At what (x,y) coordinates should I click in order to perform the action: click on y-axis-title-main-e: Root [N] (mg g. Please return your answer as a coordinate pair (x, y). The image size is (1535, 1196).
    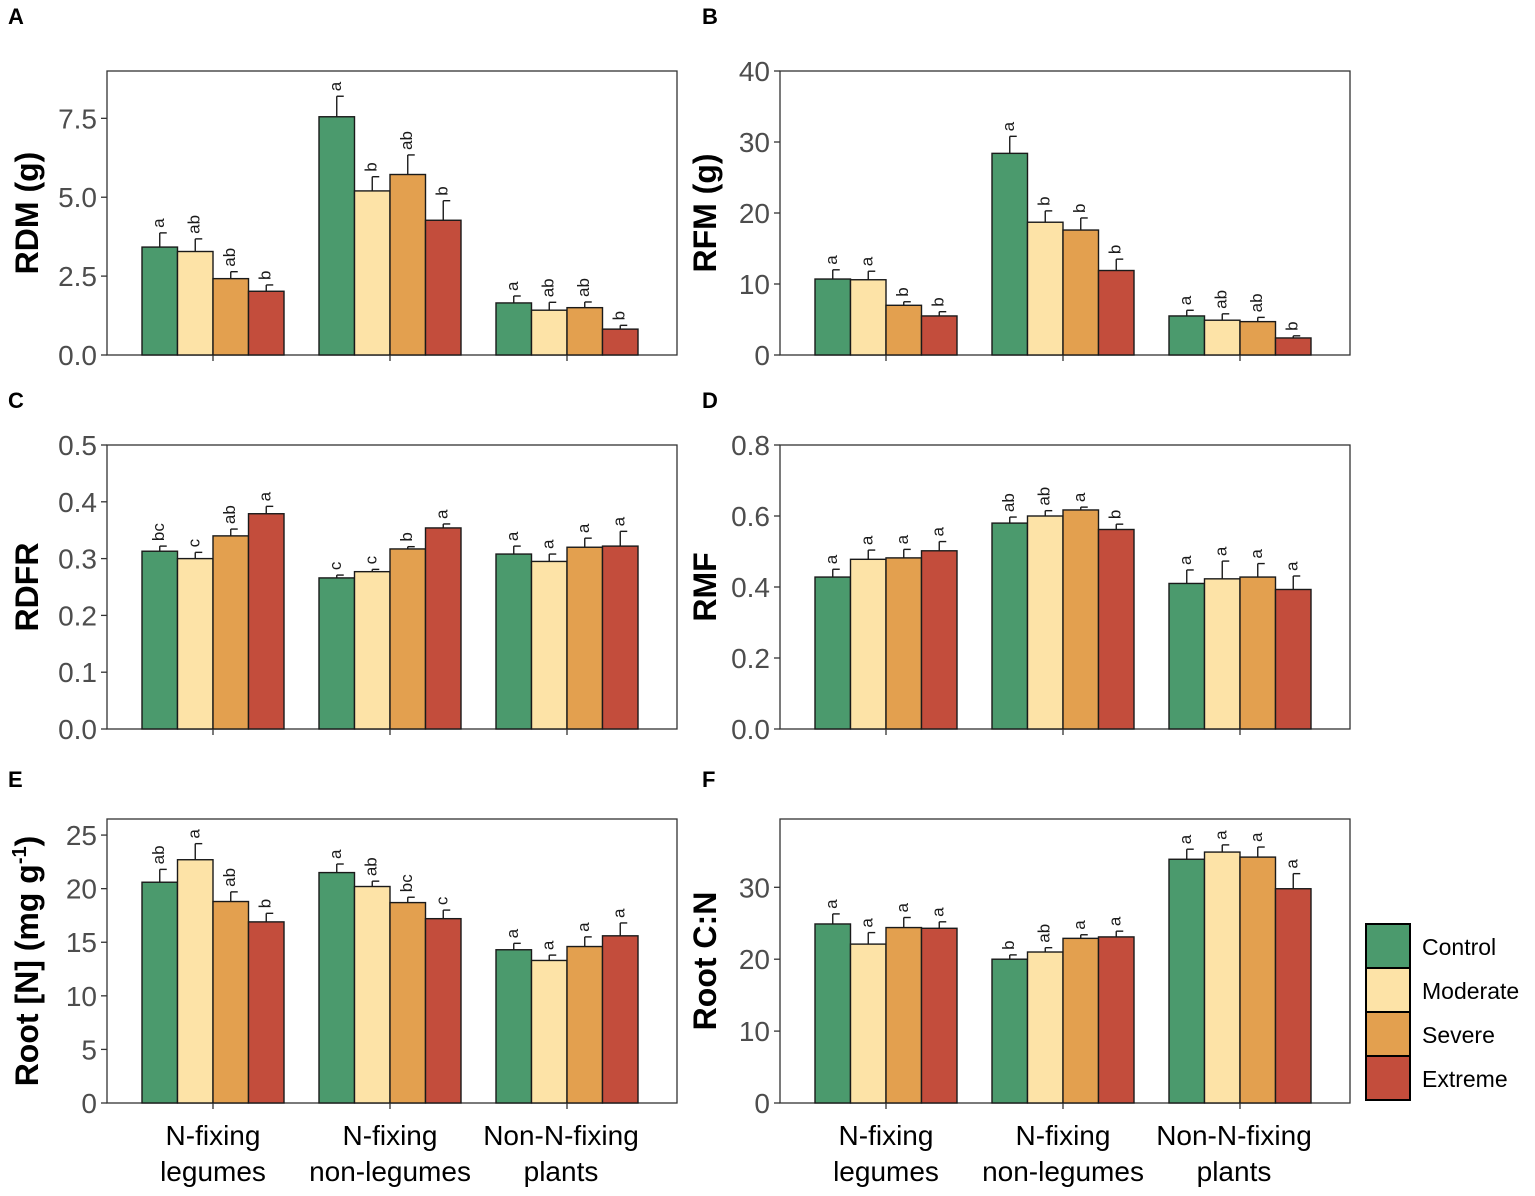
    Looking at the image, I should click on (27, 975).